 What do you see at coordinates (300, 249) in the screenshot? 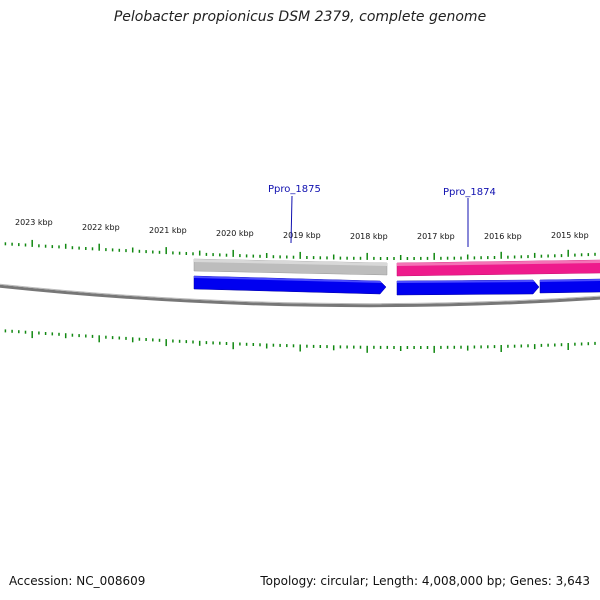
I see `upper-scale-ticks` at bounding box center [300, 249].